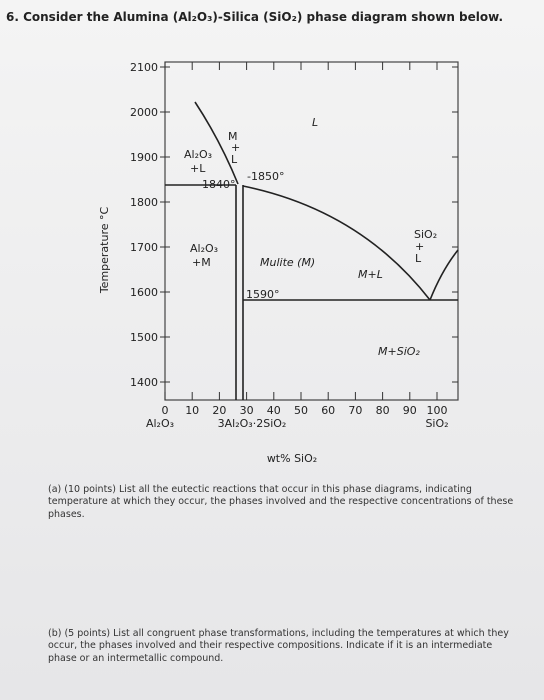  I want to click on region-label: Mulite (M), so click(287, 262).